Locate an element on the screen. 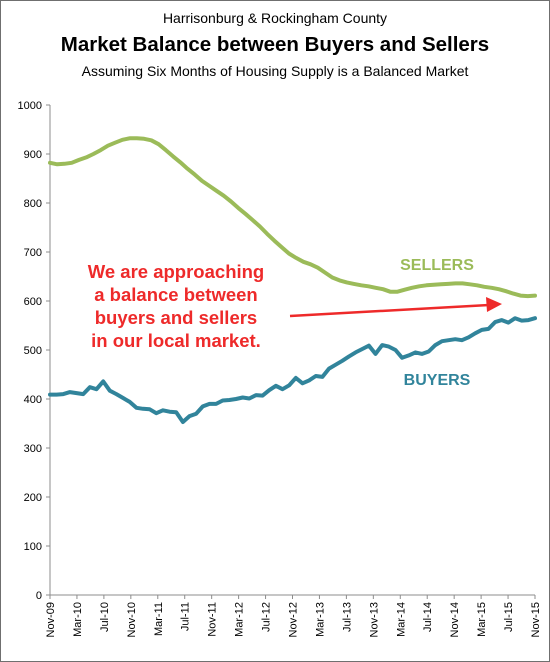 Image resolution: width=550 pixels, height=662 pixels. x-tick-label: Mar-13 is located at coordinates (320, 619).